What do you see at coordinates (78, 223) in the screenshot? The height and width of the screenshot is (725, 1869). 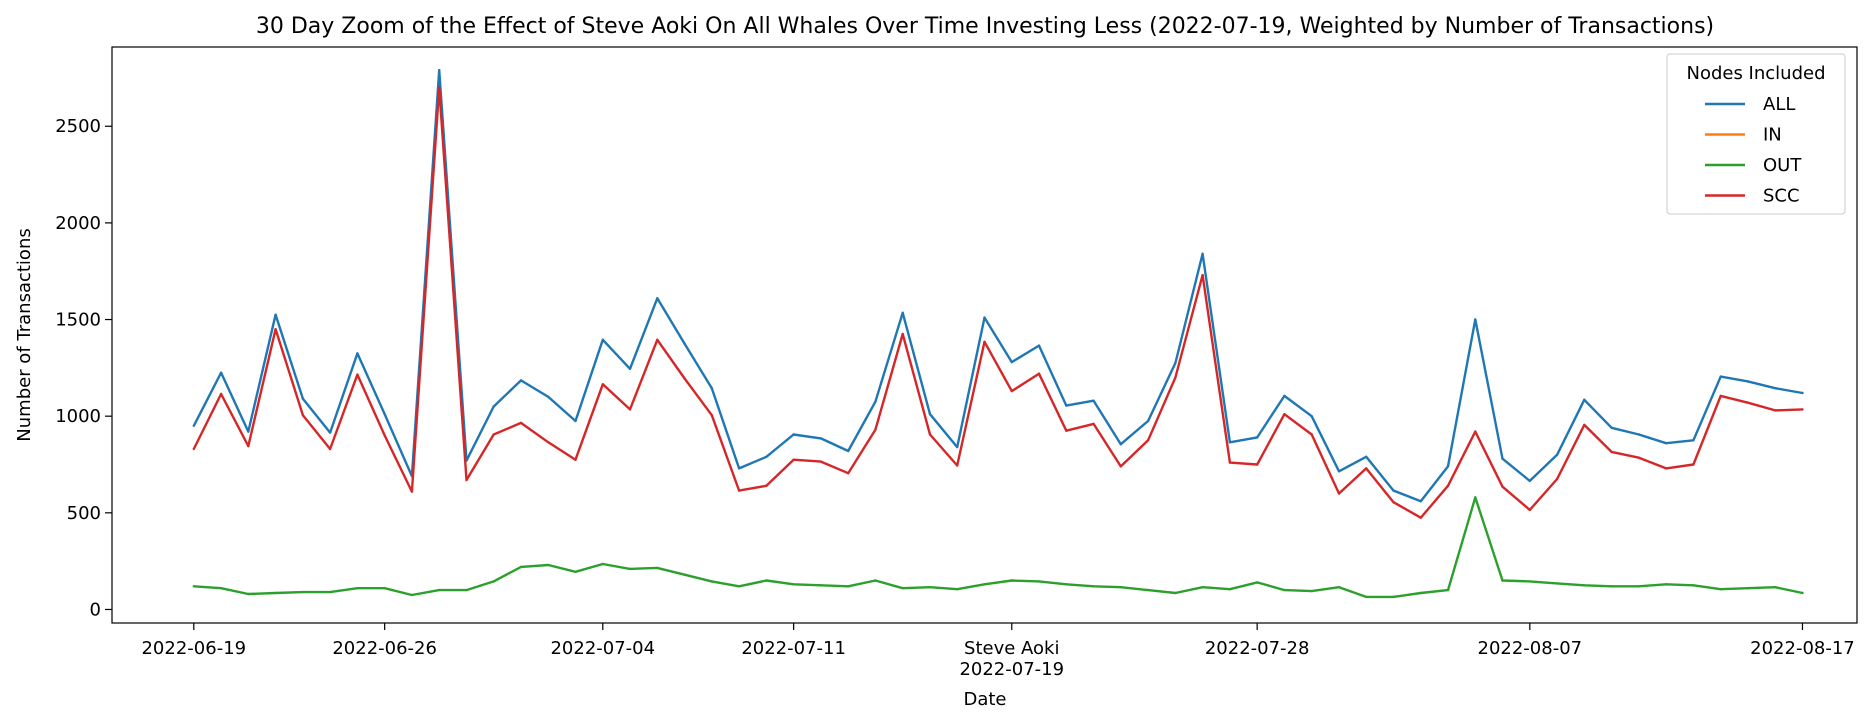 I see `y-tick-label: 2000` at bounding box center [78, 223].